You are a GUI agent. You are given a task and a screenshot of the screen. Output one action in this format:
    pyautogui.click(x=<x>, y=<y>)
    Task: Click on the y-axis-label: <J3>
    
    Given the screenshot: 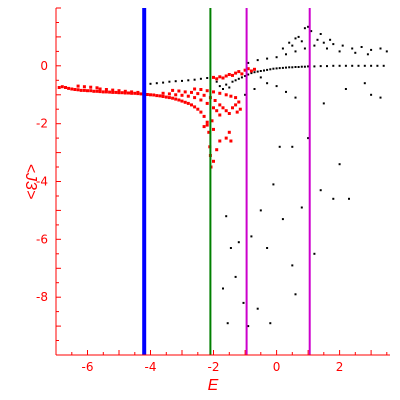 What is the action you would take?
    pyautogui.click(x=30, y=182)
    